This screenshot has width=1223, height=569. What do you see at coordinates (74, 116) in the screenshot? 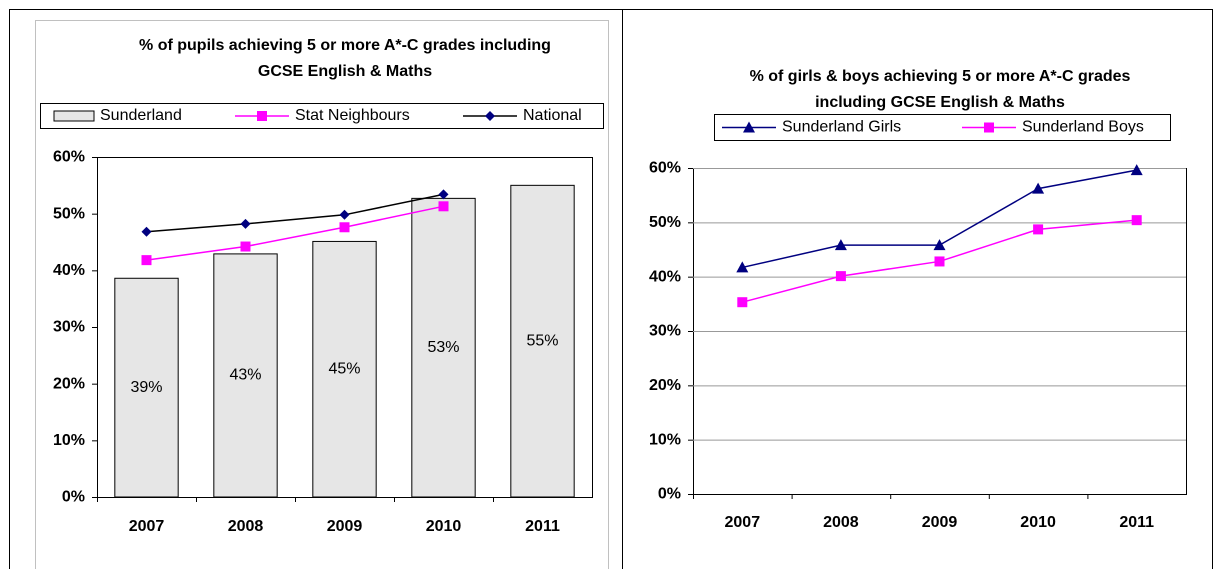
I see `legend-swatch` at bounding box center [74, 116].